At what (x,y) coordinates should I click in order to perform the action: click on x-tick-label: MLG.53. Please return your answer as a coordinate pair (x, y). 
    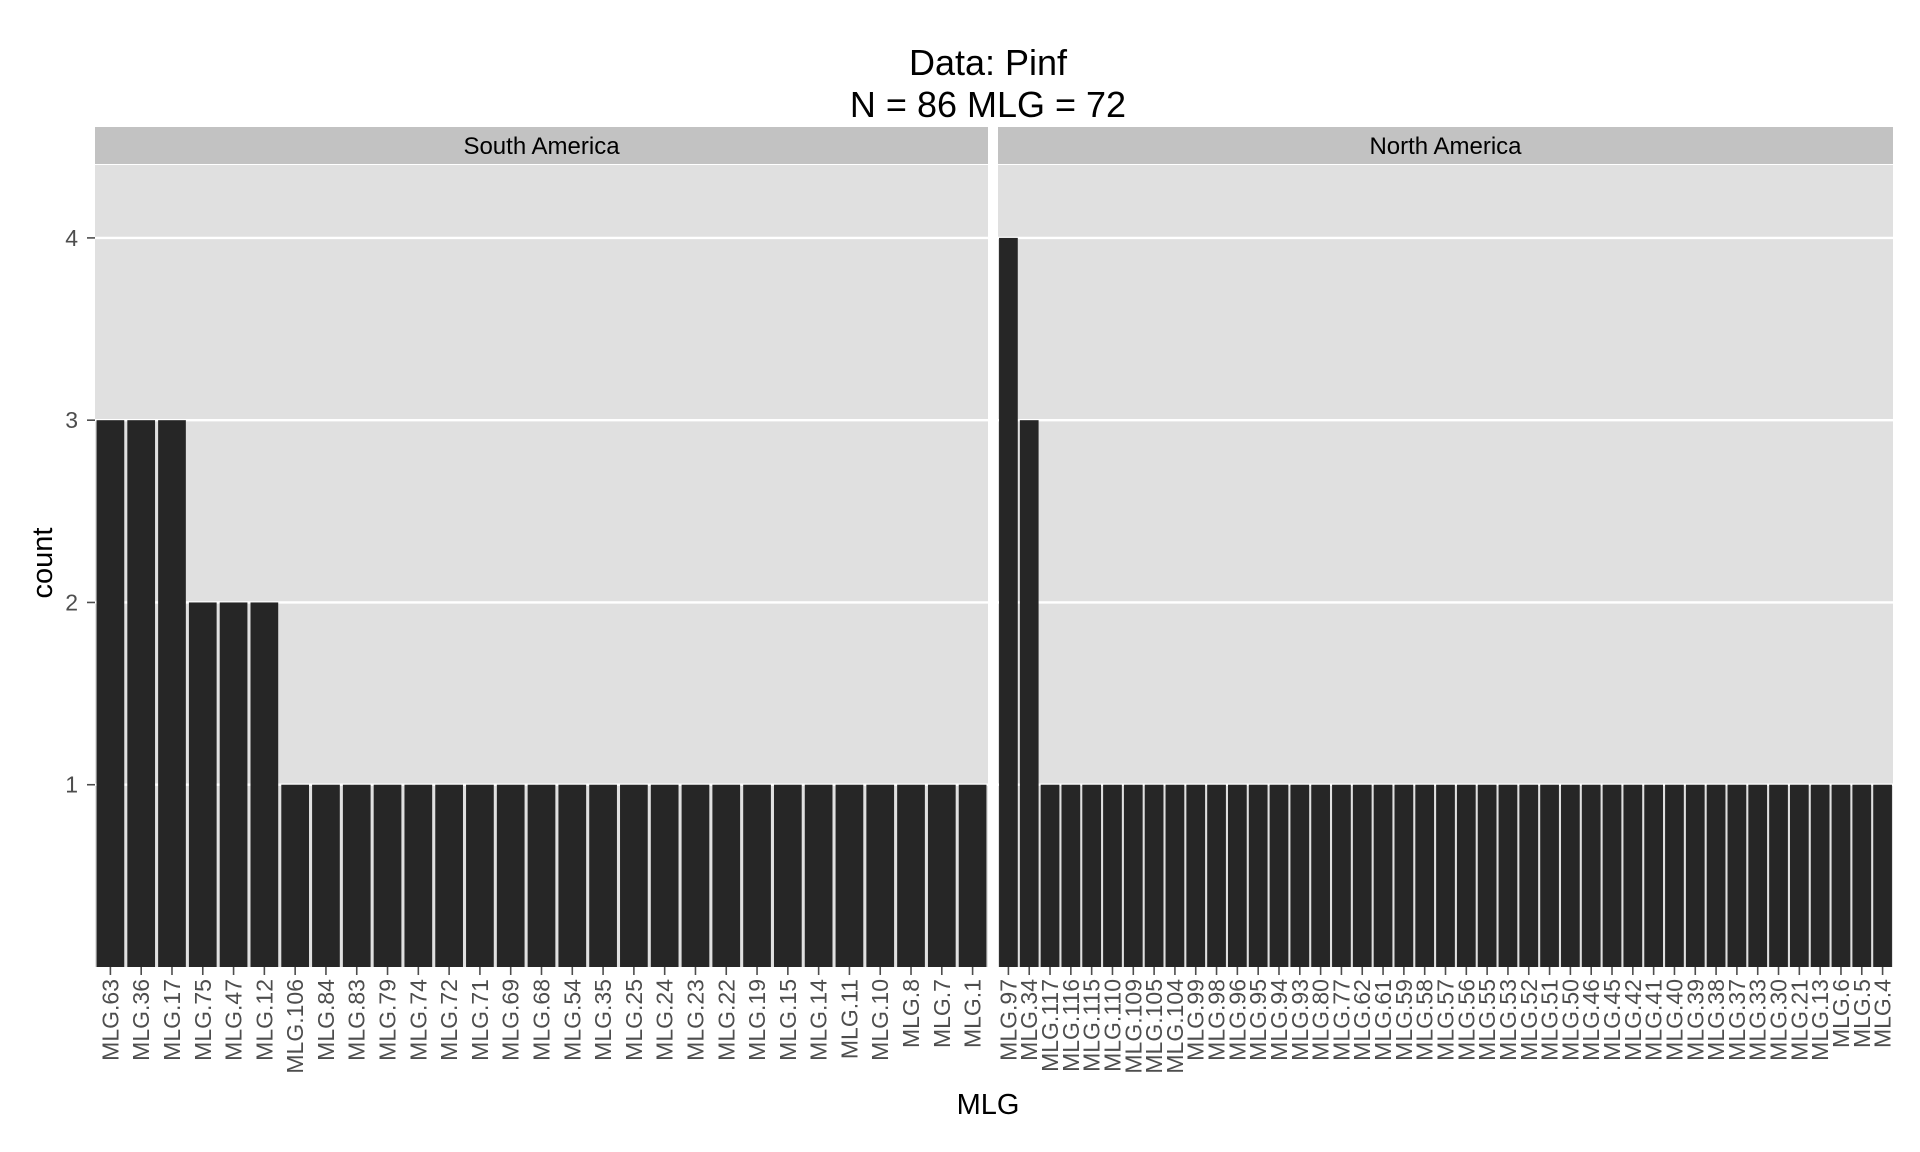
    Looking at the image, I should click on (1508, 1020).